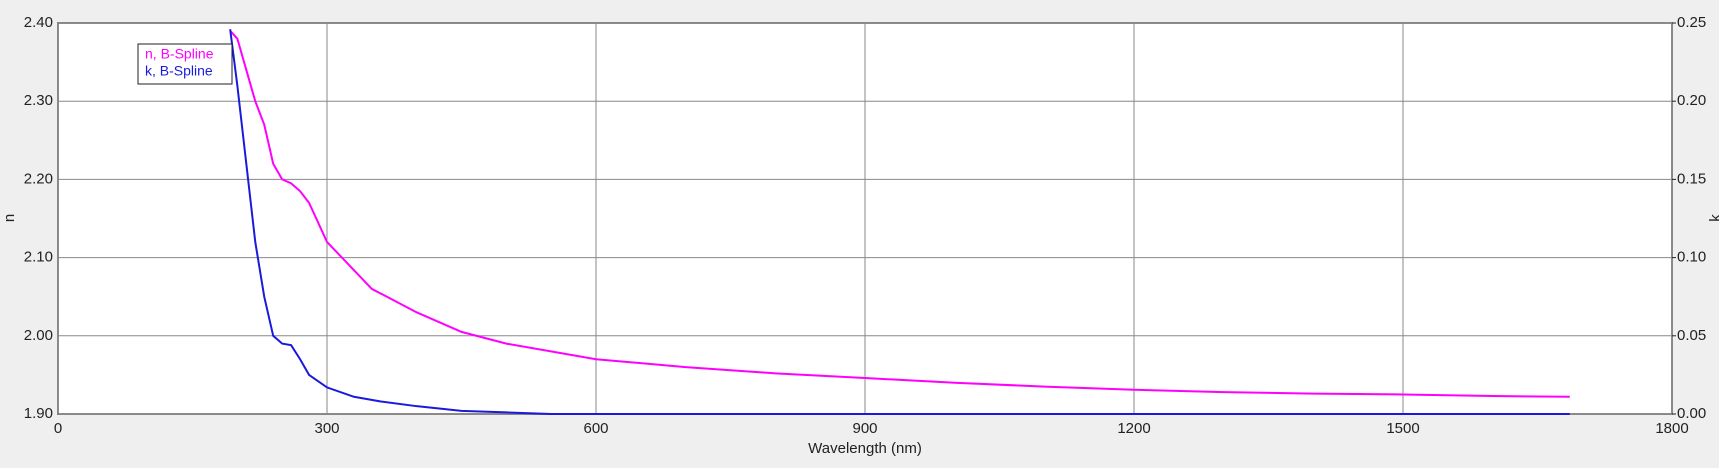 This screenshot has height=468, width=1719. I want to click on y2-tick-label: 0.15, so click(1691, 178).